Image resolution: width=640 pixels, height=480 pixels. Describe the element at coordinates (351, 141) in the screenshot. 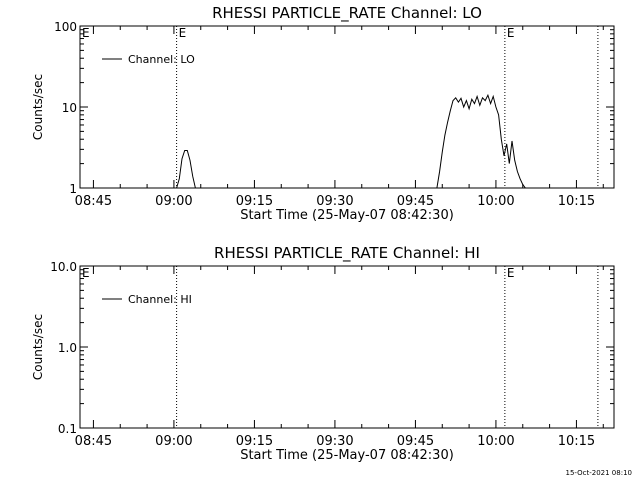

I see `series-line-channel-lo` at that location.